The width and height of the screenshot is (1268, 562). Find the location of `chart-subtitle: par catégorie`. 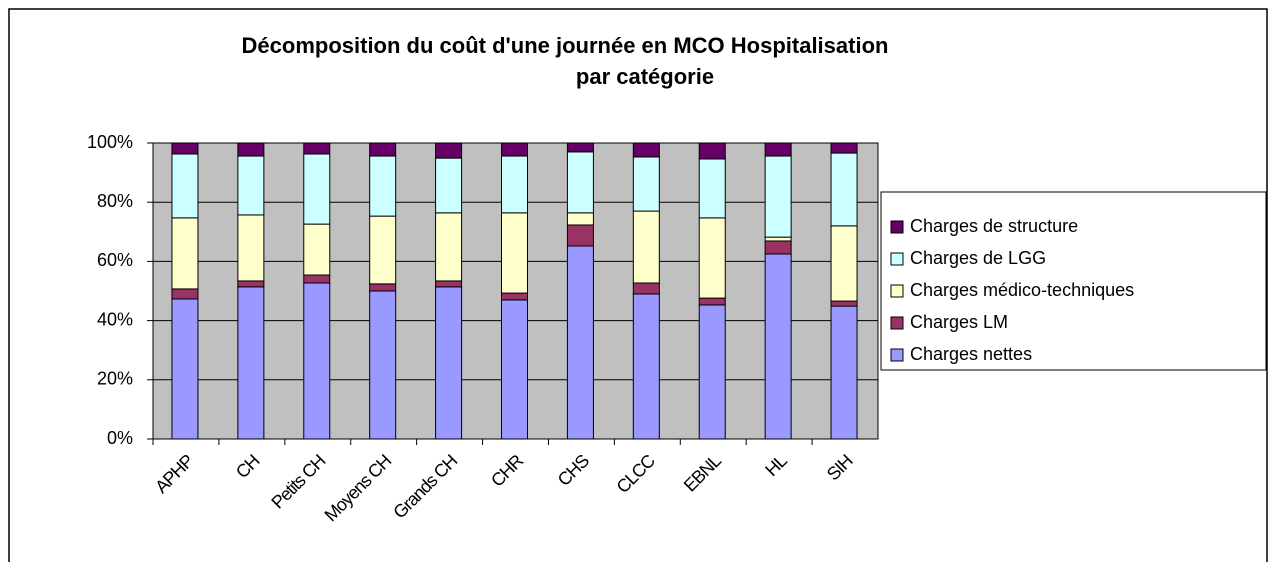

chart-subtitle: par catégorie is located at coordinates (645, 76).